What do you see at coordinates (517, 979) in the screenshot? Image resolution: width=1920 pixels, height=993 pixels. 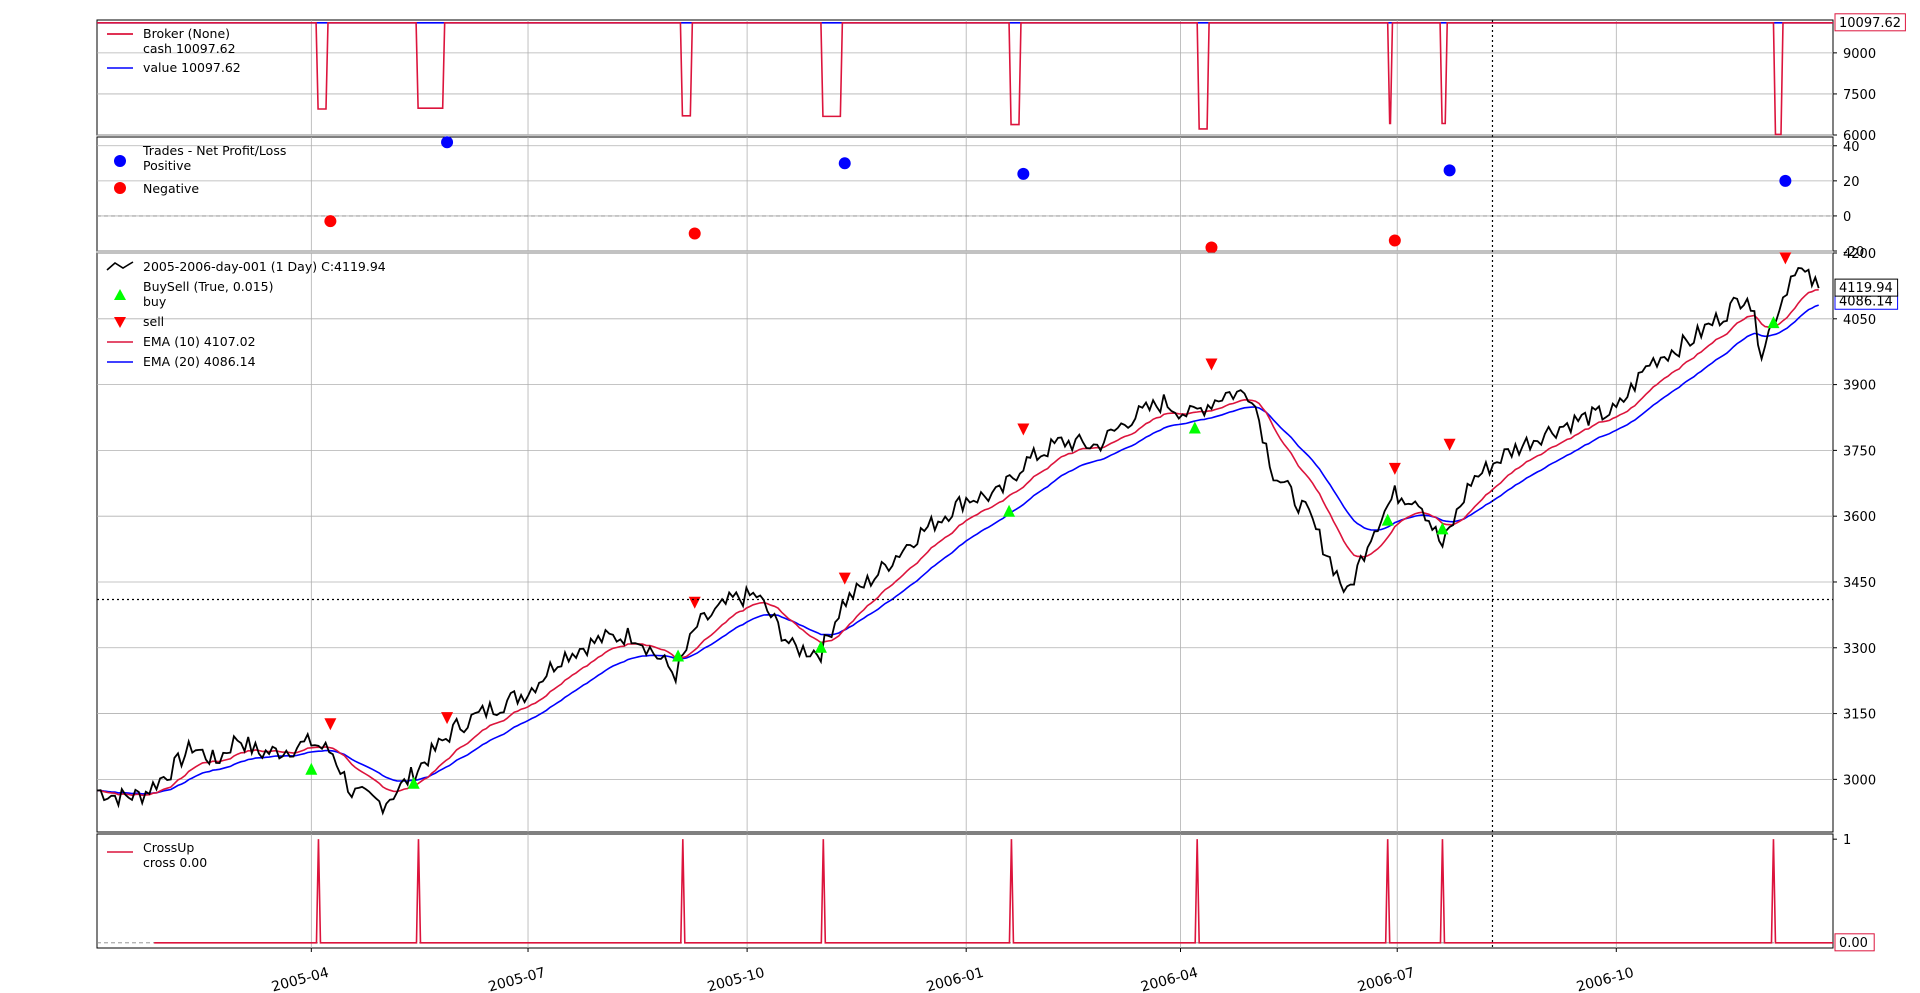 I see `x-tick-label: 2005-07` at bounding box center [517, 979].